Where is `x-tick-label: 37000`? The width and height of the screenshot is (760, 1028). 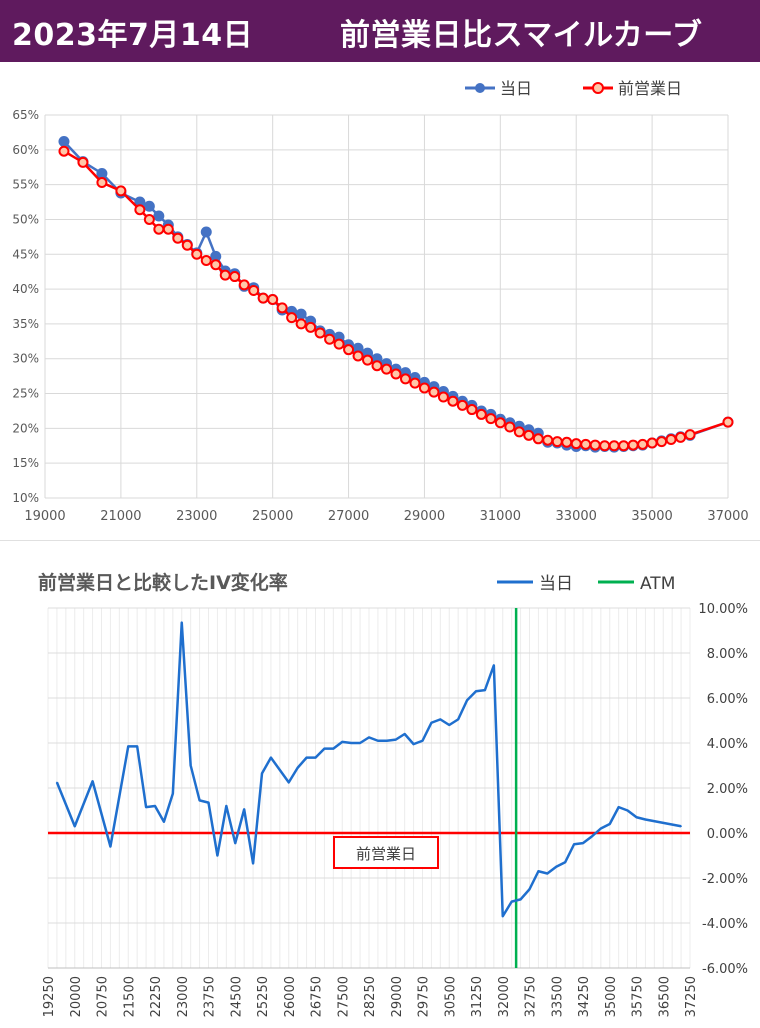 x-tick-label: 37000 is located at coordinates (727, 516).